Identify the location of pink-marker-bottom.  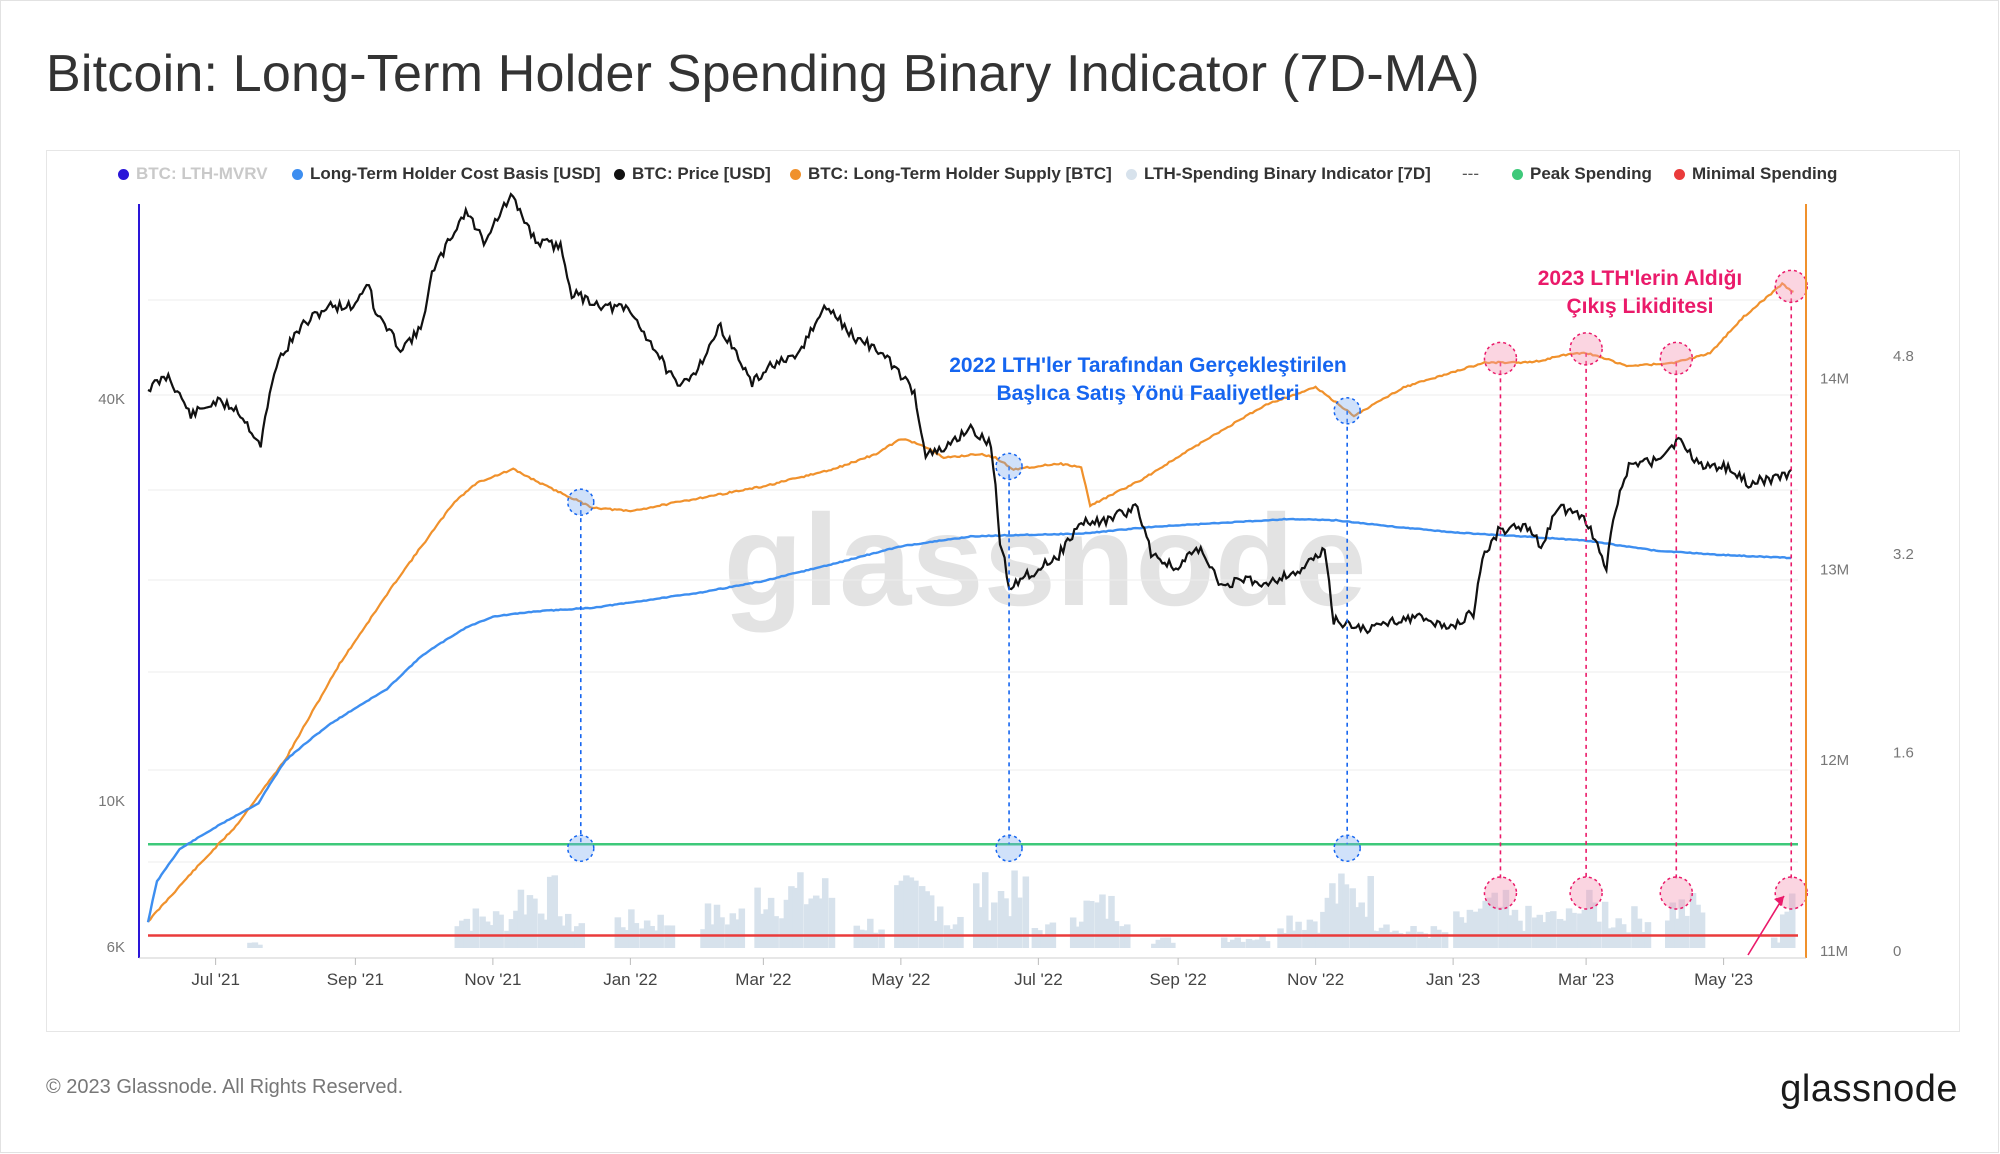
(1676, 893).